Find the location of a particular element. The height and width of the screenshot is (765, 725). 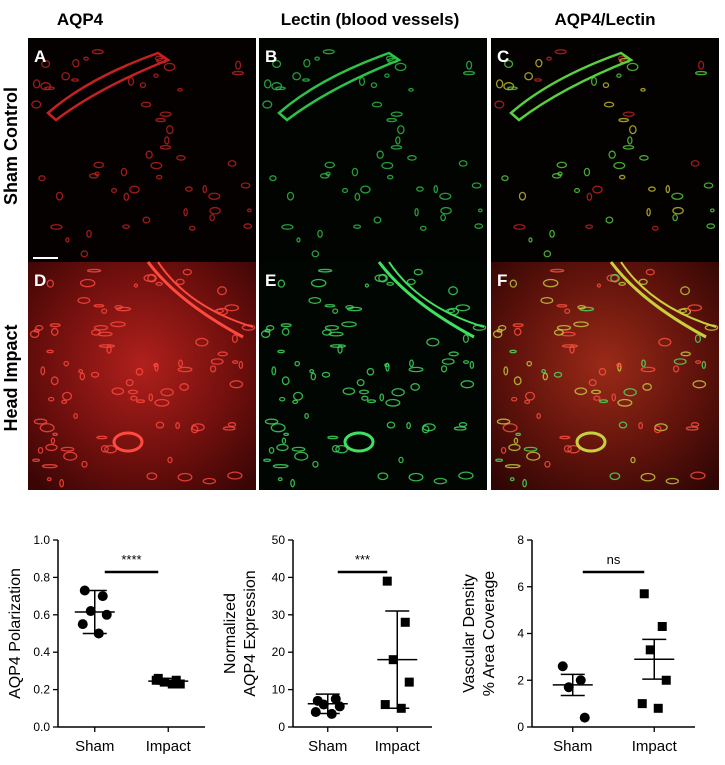

x-tick-label: Sham is located at coordinates (94, 746).